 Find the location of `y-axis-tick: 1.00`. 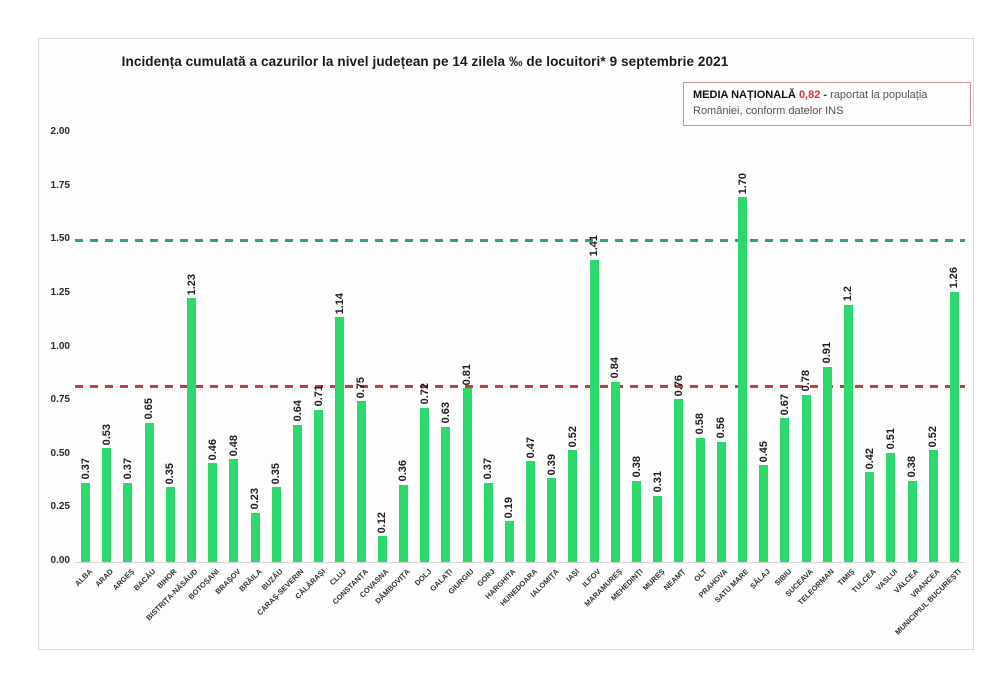

y-axis-tick: 1.00 is located at coordinates (60, 346).